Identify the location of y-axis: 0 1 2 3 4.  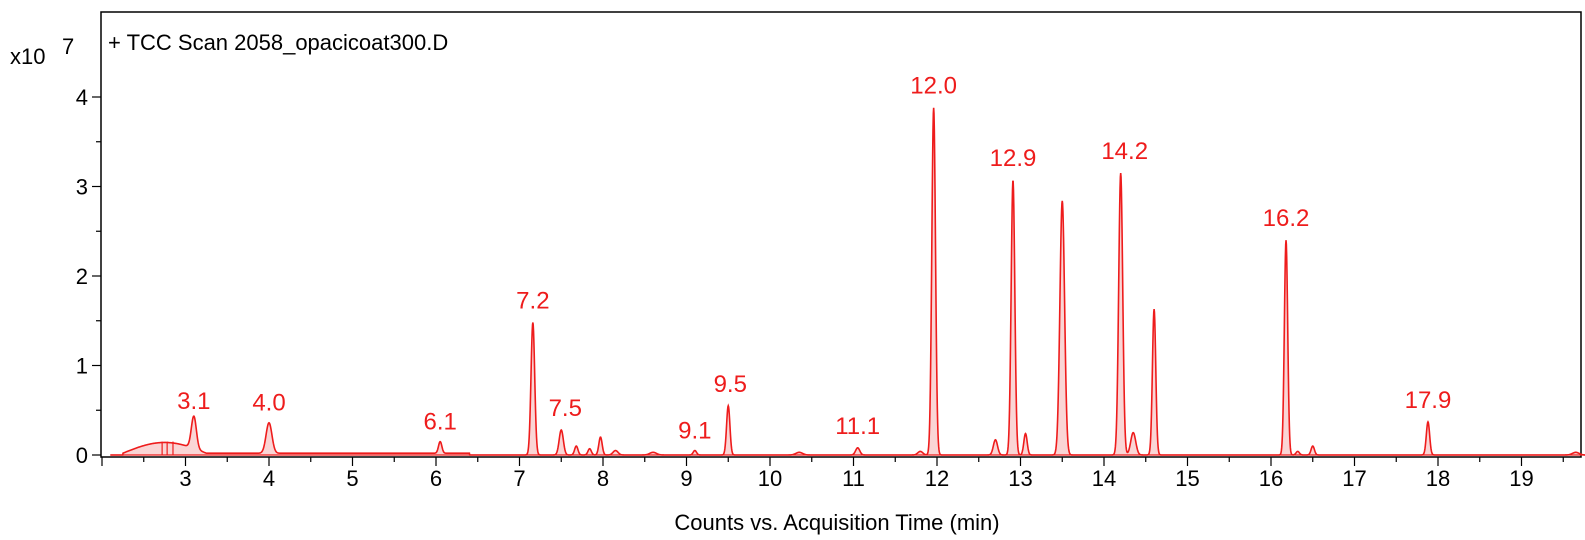
(88, 276).